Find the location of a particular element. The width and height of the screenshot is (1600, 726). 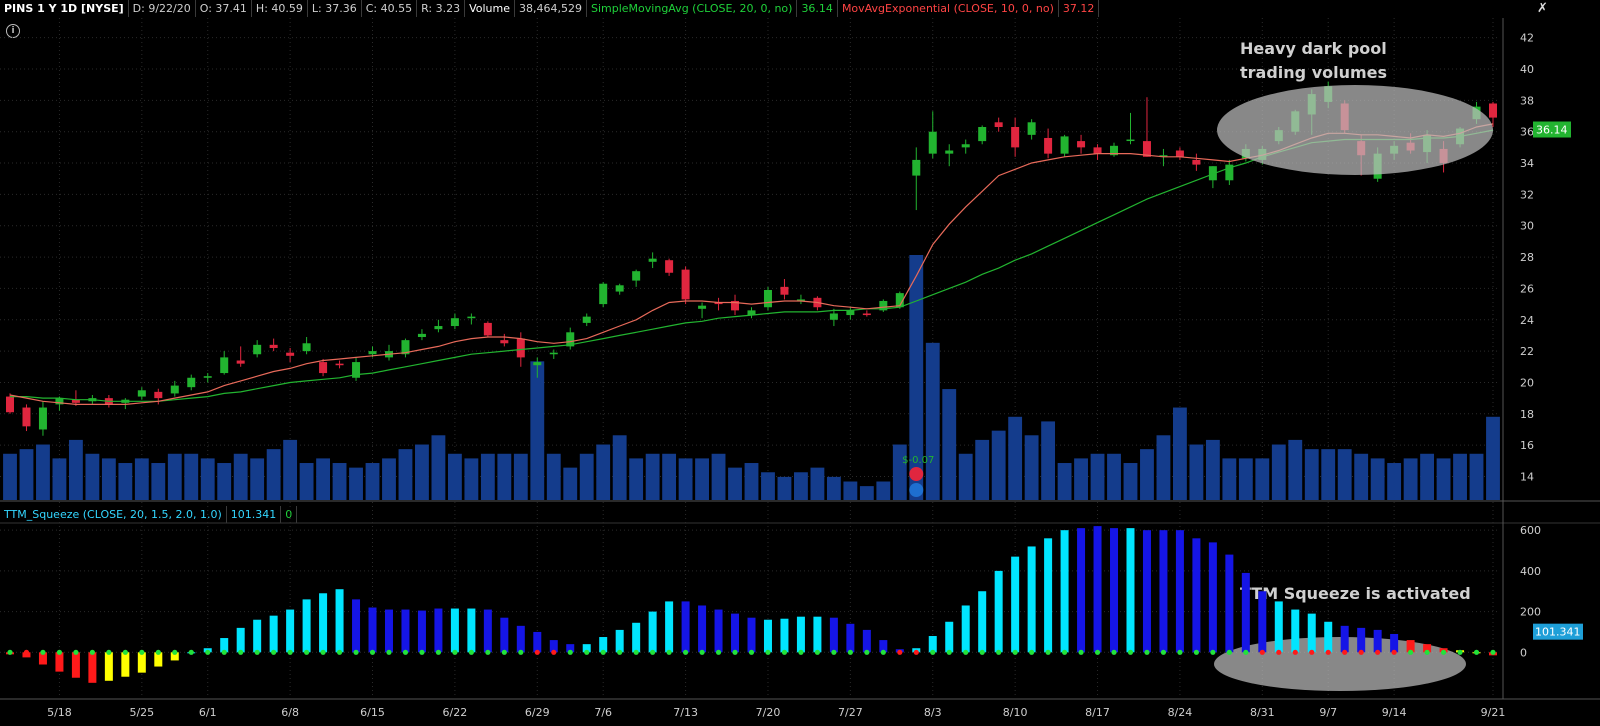

ttm-squeeze-study-label: TTM_Squeeze (CLOSE, 20, 1.5, 2.0, 1.0) is located at coordinates (113, 514).